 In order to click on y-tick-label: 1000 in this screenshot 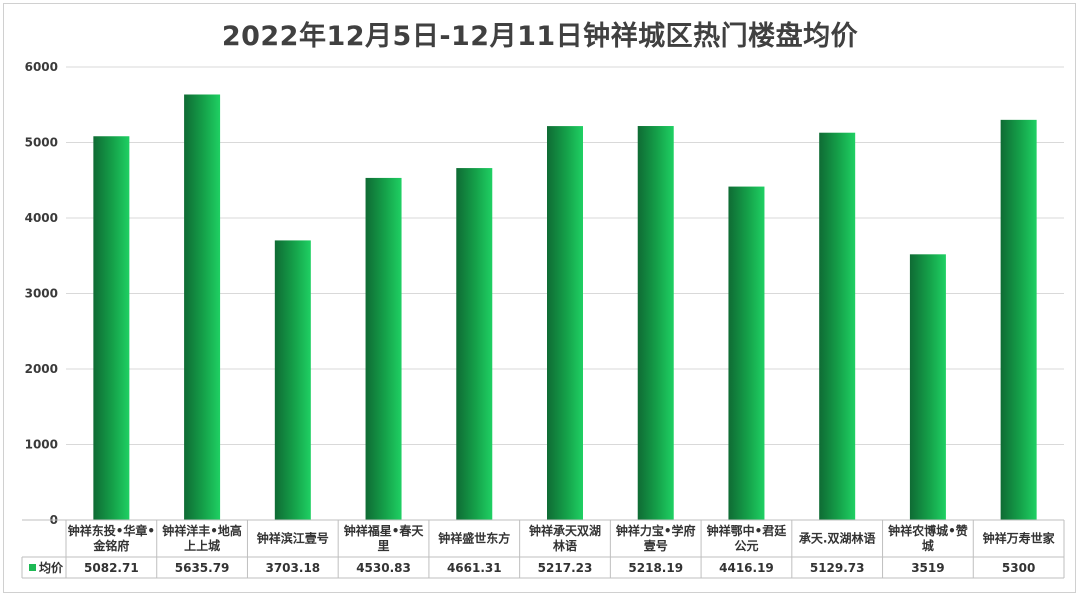, I will do `click(41, 445)`.